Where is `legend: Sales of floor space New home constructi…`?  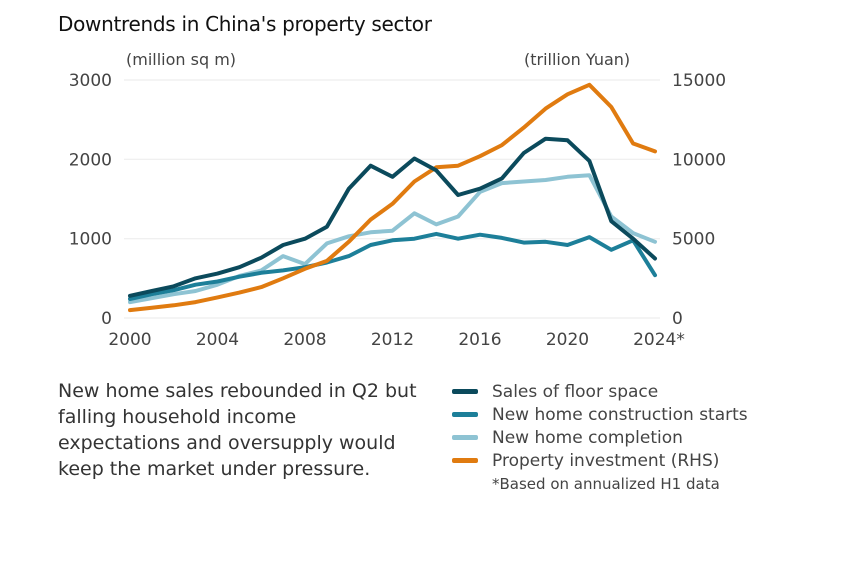 legend: Sales of floor space New home constructi… is located at coordinates (600, 438).